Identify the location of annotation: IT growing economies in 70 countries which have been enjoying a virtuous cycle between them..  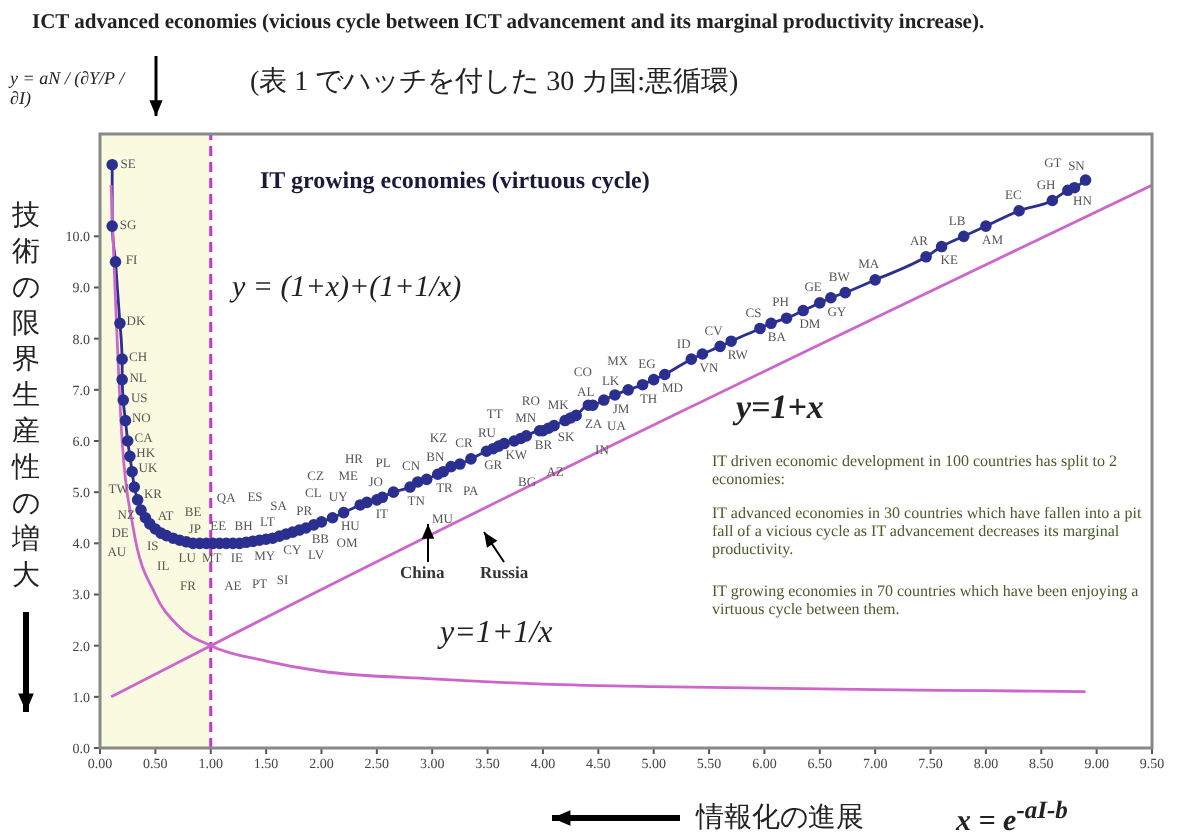
(926, 600).